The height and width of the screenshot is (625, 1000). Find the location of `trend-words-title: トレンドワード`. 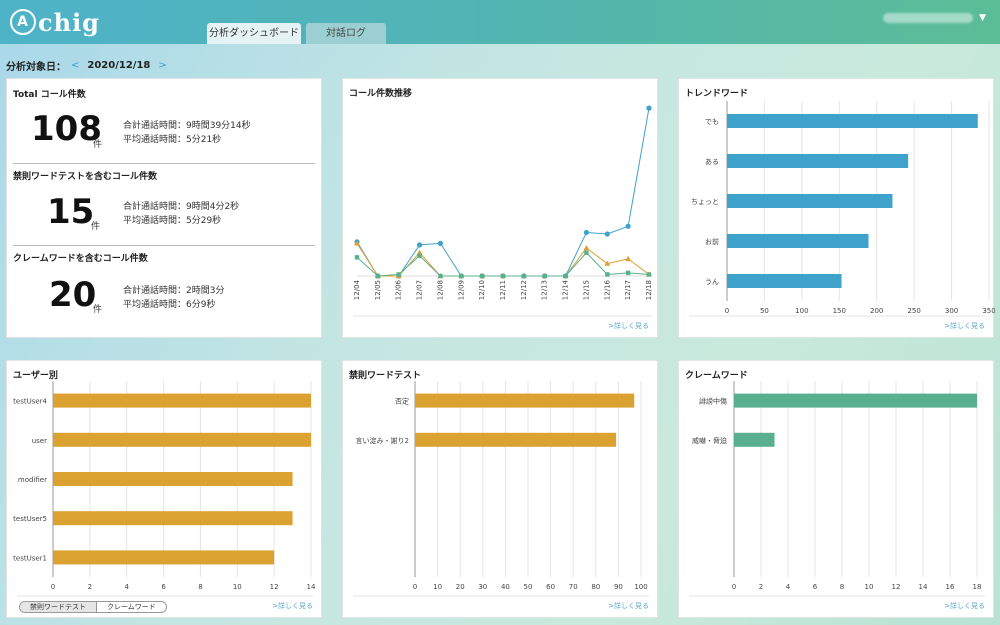

trend-words-title: トレンドワード is located at coordinates (717, 94).